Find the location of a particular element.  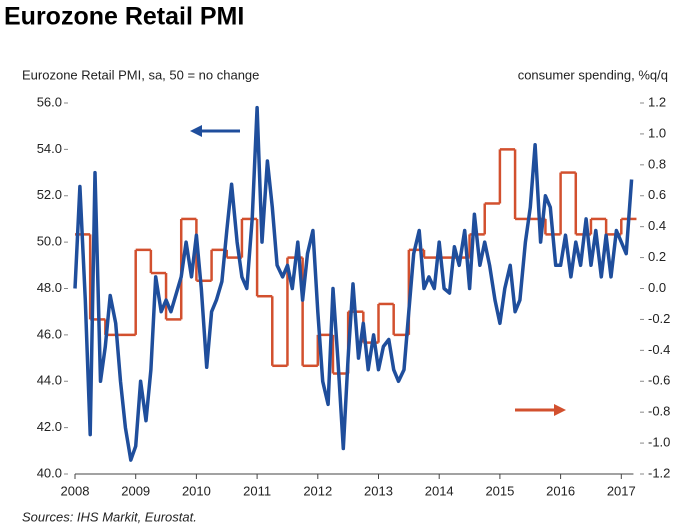

y-tick-label: 50.0 is located at coordinates (49, 241).